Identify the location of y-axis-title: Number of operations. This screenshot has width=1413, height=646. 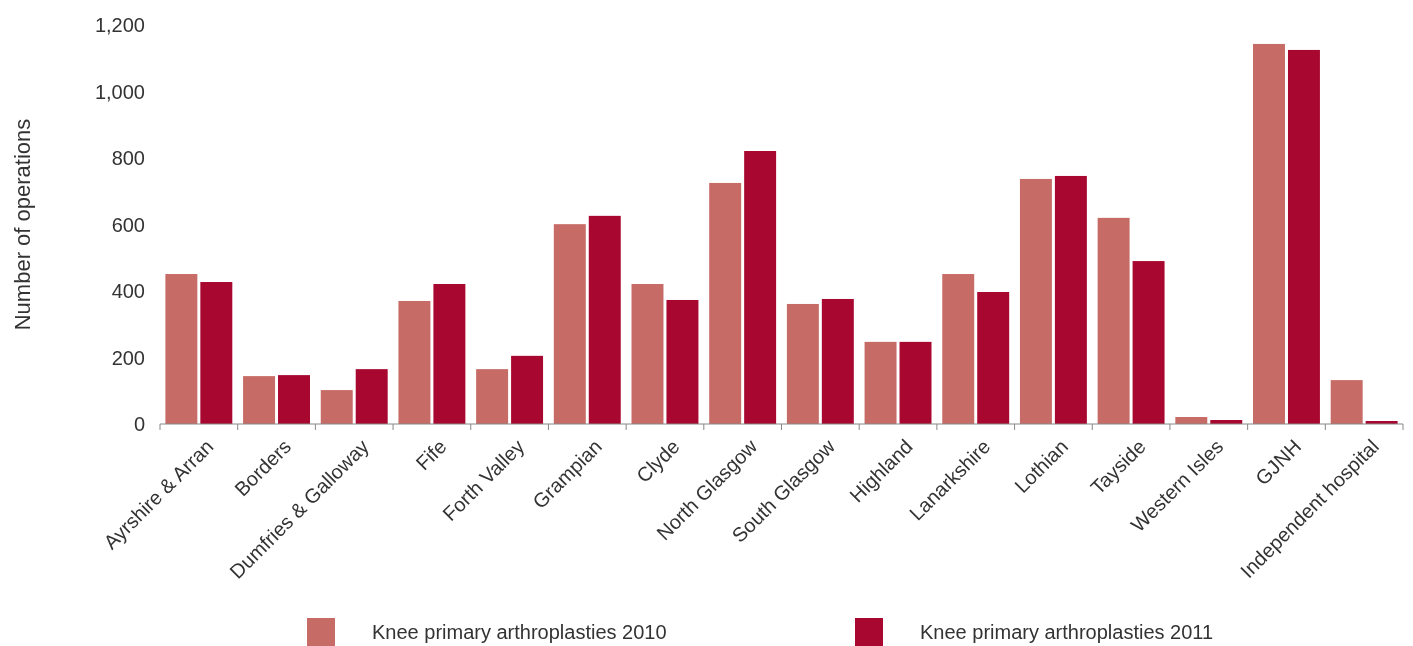
(22, 224).